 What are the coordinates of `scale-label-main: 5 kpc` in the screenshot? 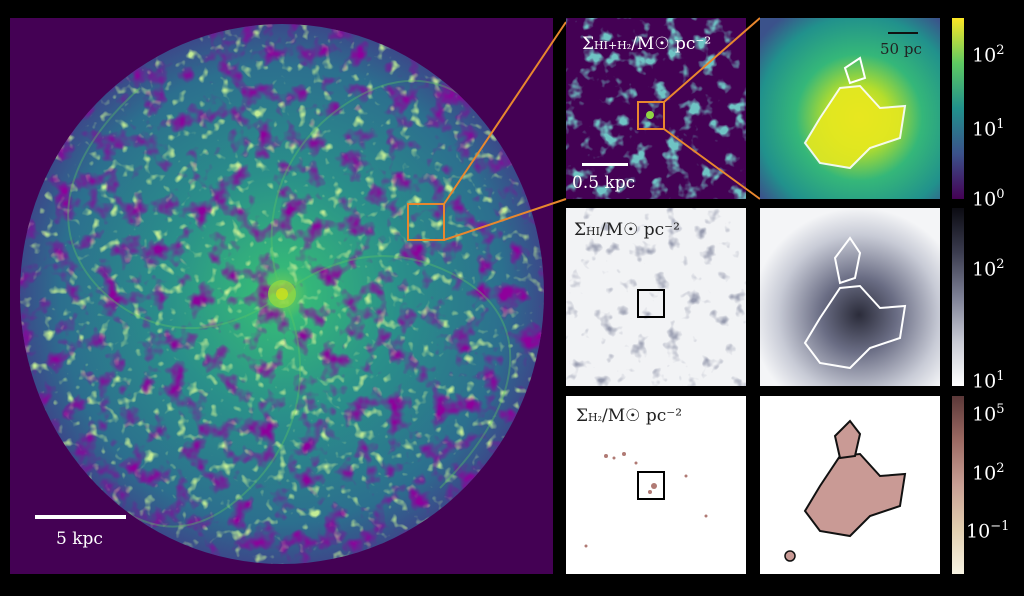 It's located at (79, 539).